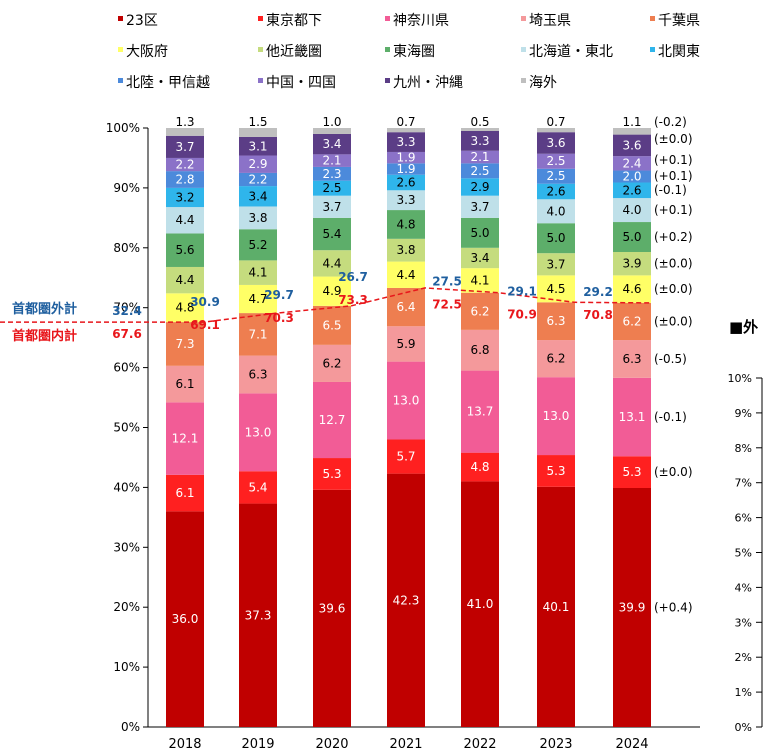  I want to click on y-tick-label: 60%, so click(126, 368).